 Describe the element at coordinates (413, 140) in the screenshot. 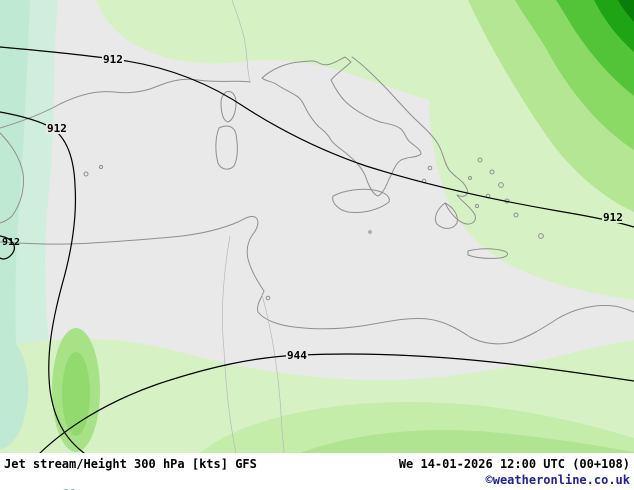

I see `coast-balkans-greece` at that location.